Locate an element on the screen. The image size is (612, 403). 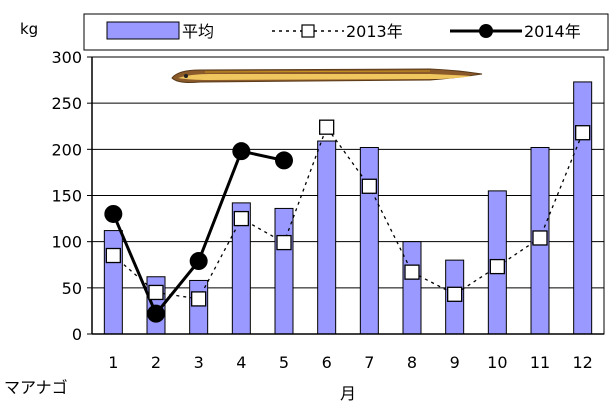
x-tick-label: 4 is located at coordinates (241, 362).